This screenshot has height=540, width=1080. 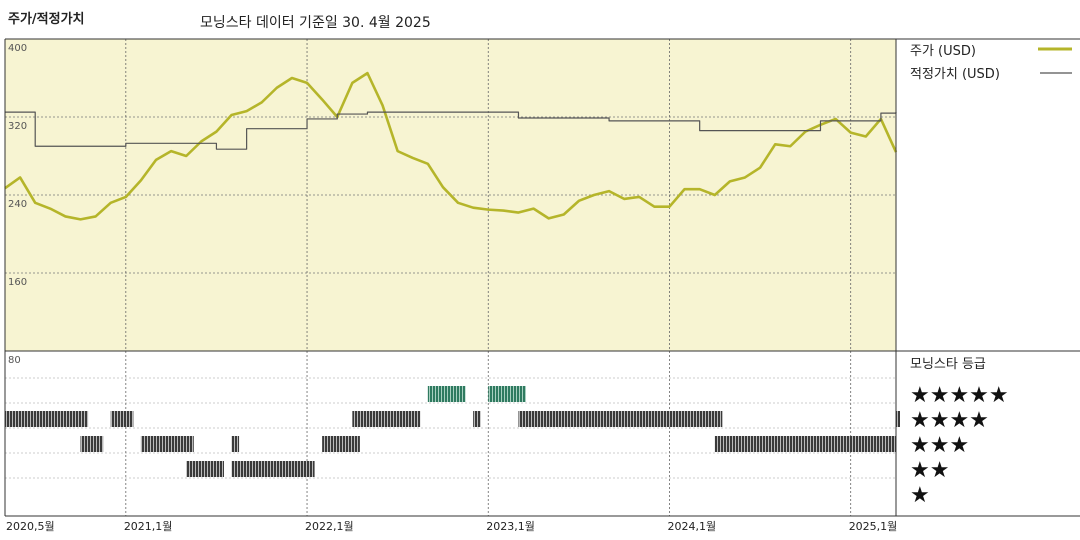 I want to click on y-tick-label: 400, so click(x=17, y=48).